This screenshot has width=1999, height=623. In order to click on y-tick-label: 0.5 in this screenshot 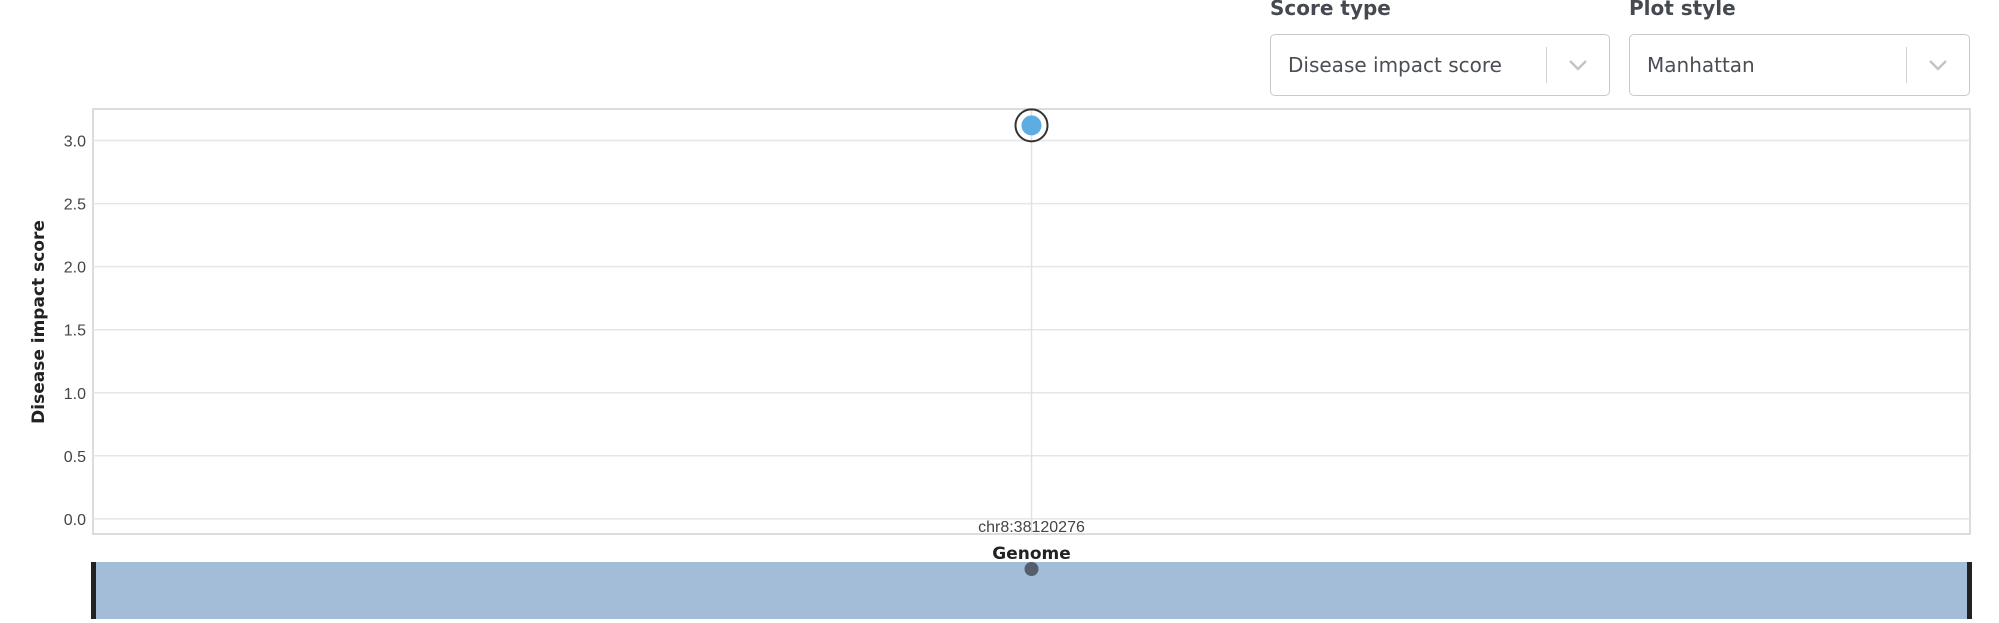, I will do `click(75, 457)`.